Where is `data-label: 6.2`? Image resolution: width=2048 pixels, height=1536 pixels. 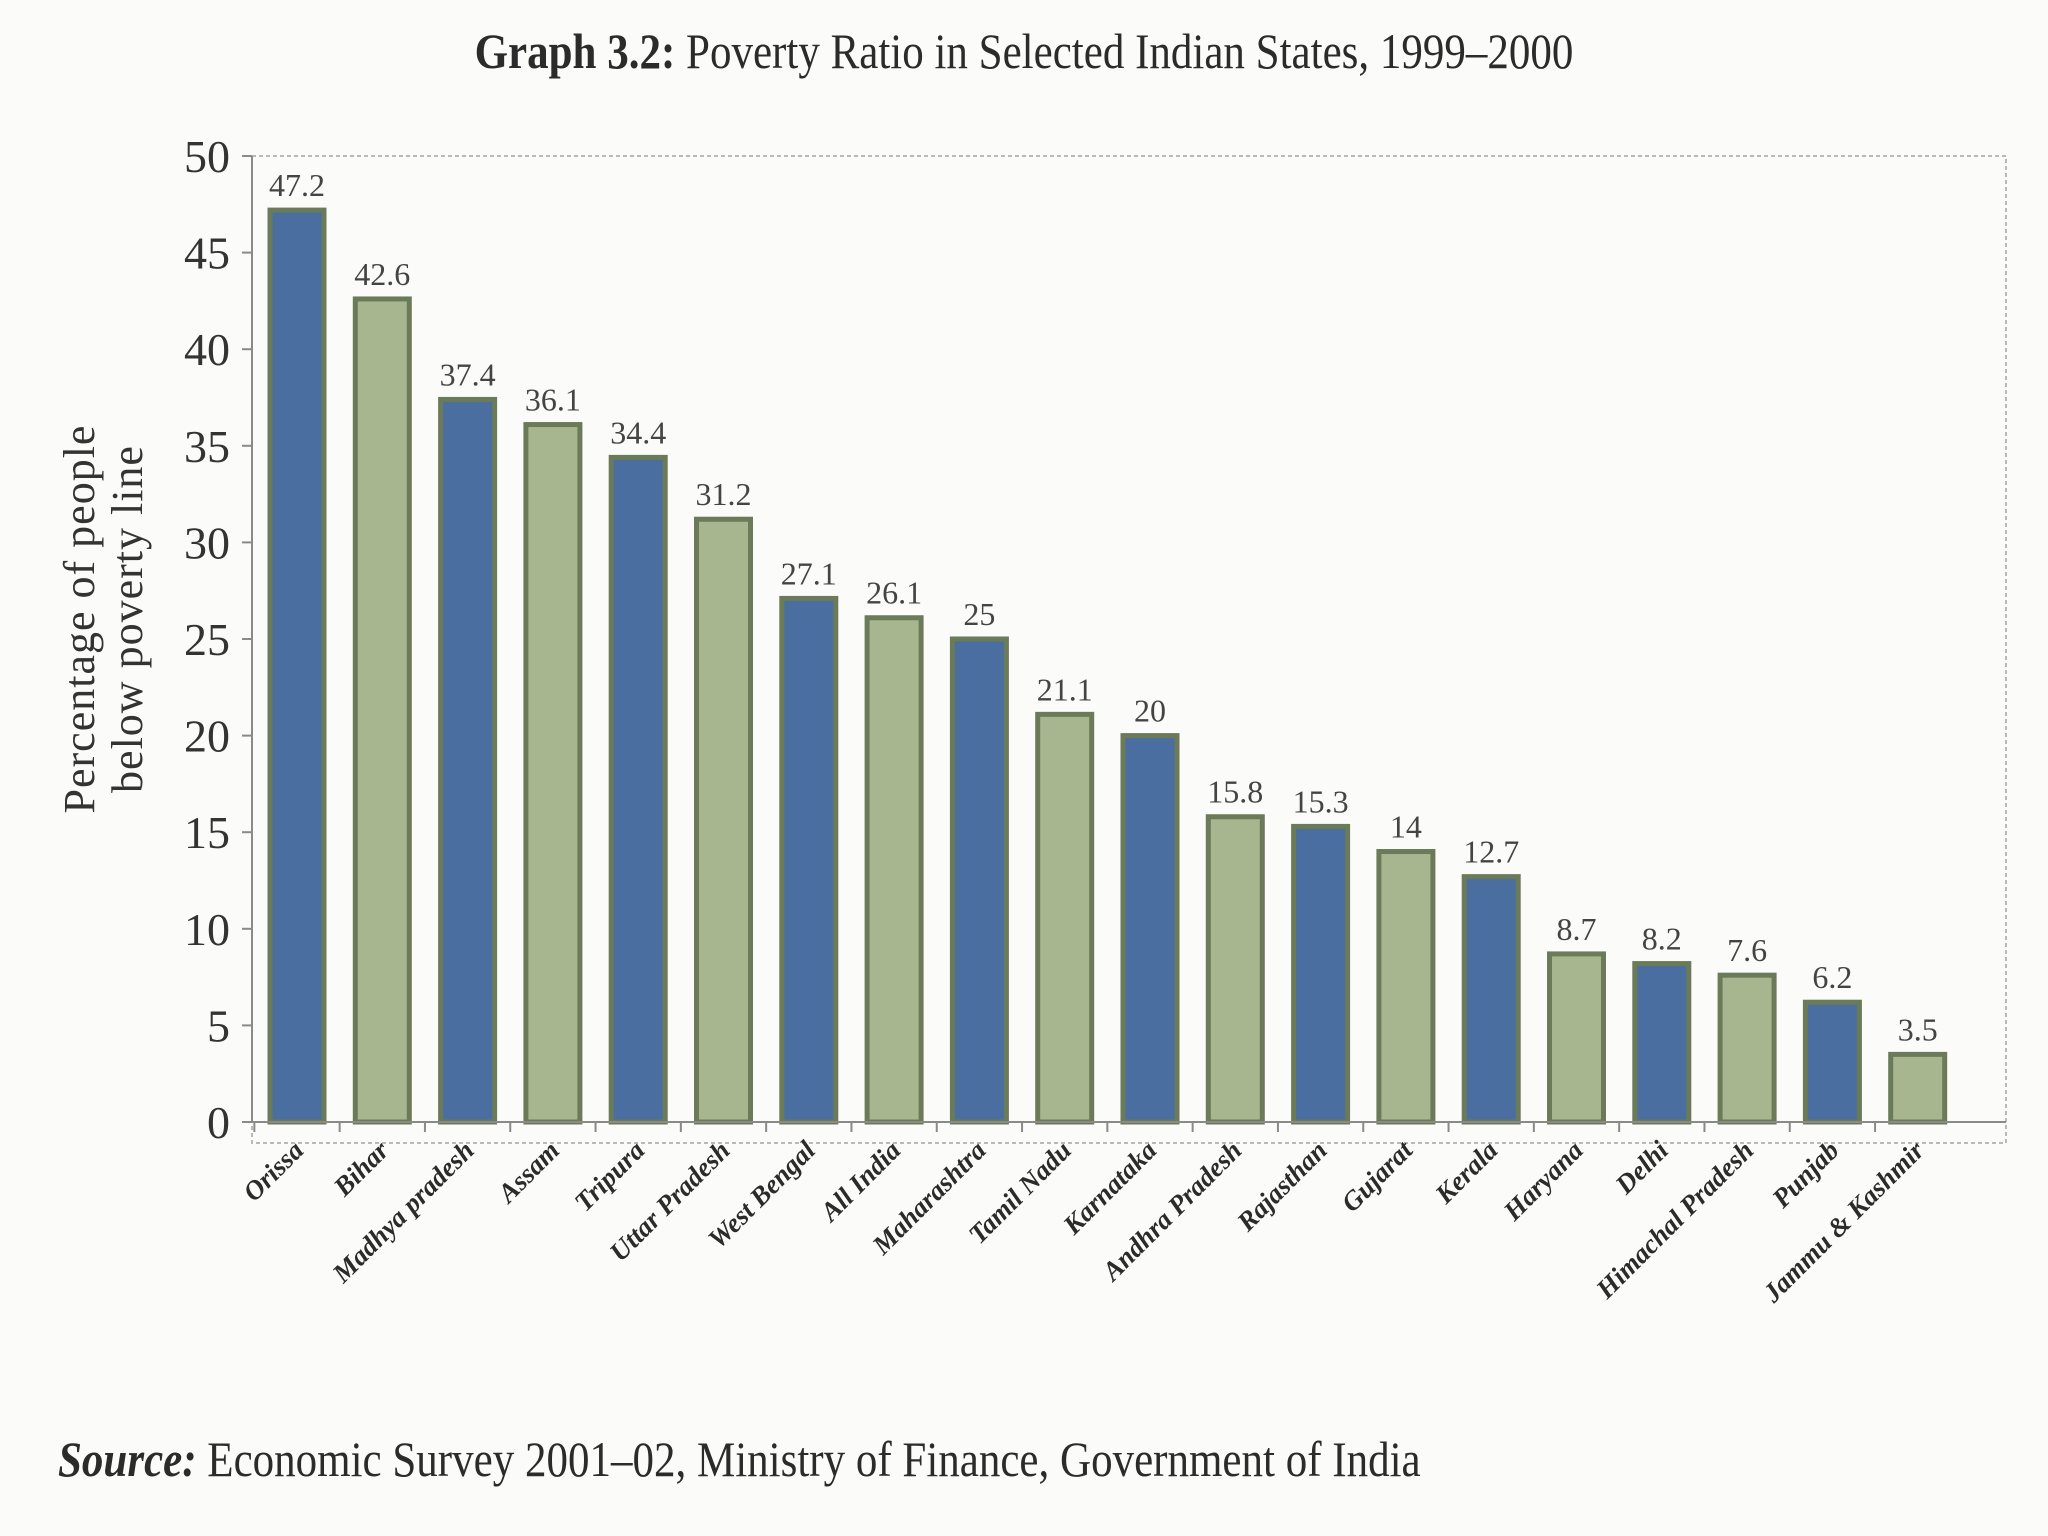
data-label: 6.2 is located at coordinates (1832, 977).